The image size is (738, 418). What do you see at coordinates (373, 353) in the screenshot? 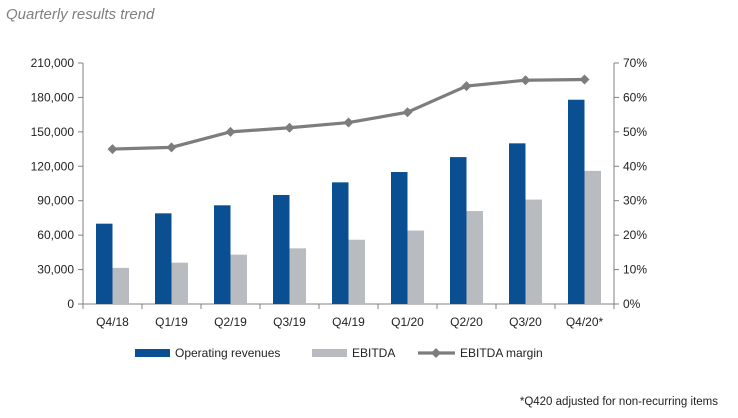
I see `legend-label-ebitda: EBITDA` at bounding box center [373, 353].